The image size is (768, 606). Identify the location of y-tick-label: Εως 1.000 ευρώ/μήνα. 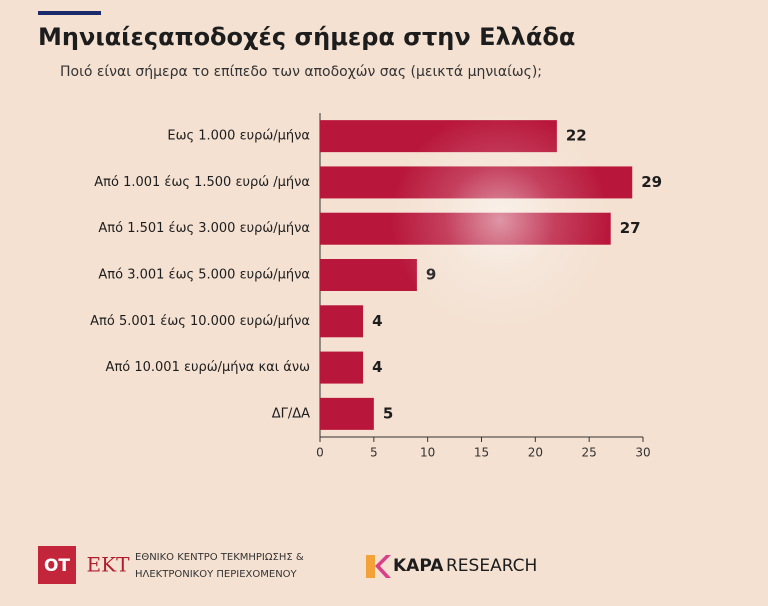
(238, 136).